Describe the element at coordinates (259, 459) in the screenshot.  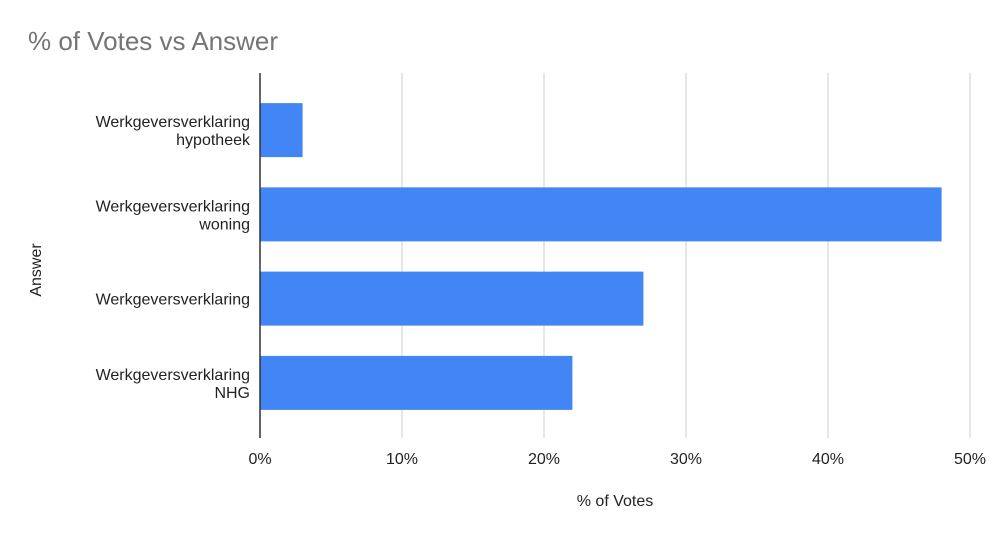
I see `x-tick-label: 0%` at that location.